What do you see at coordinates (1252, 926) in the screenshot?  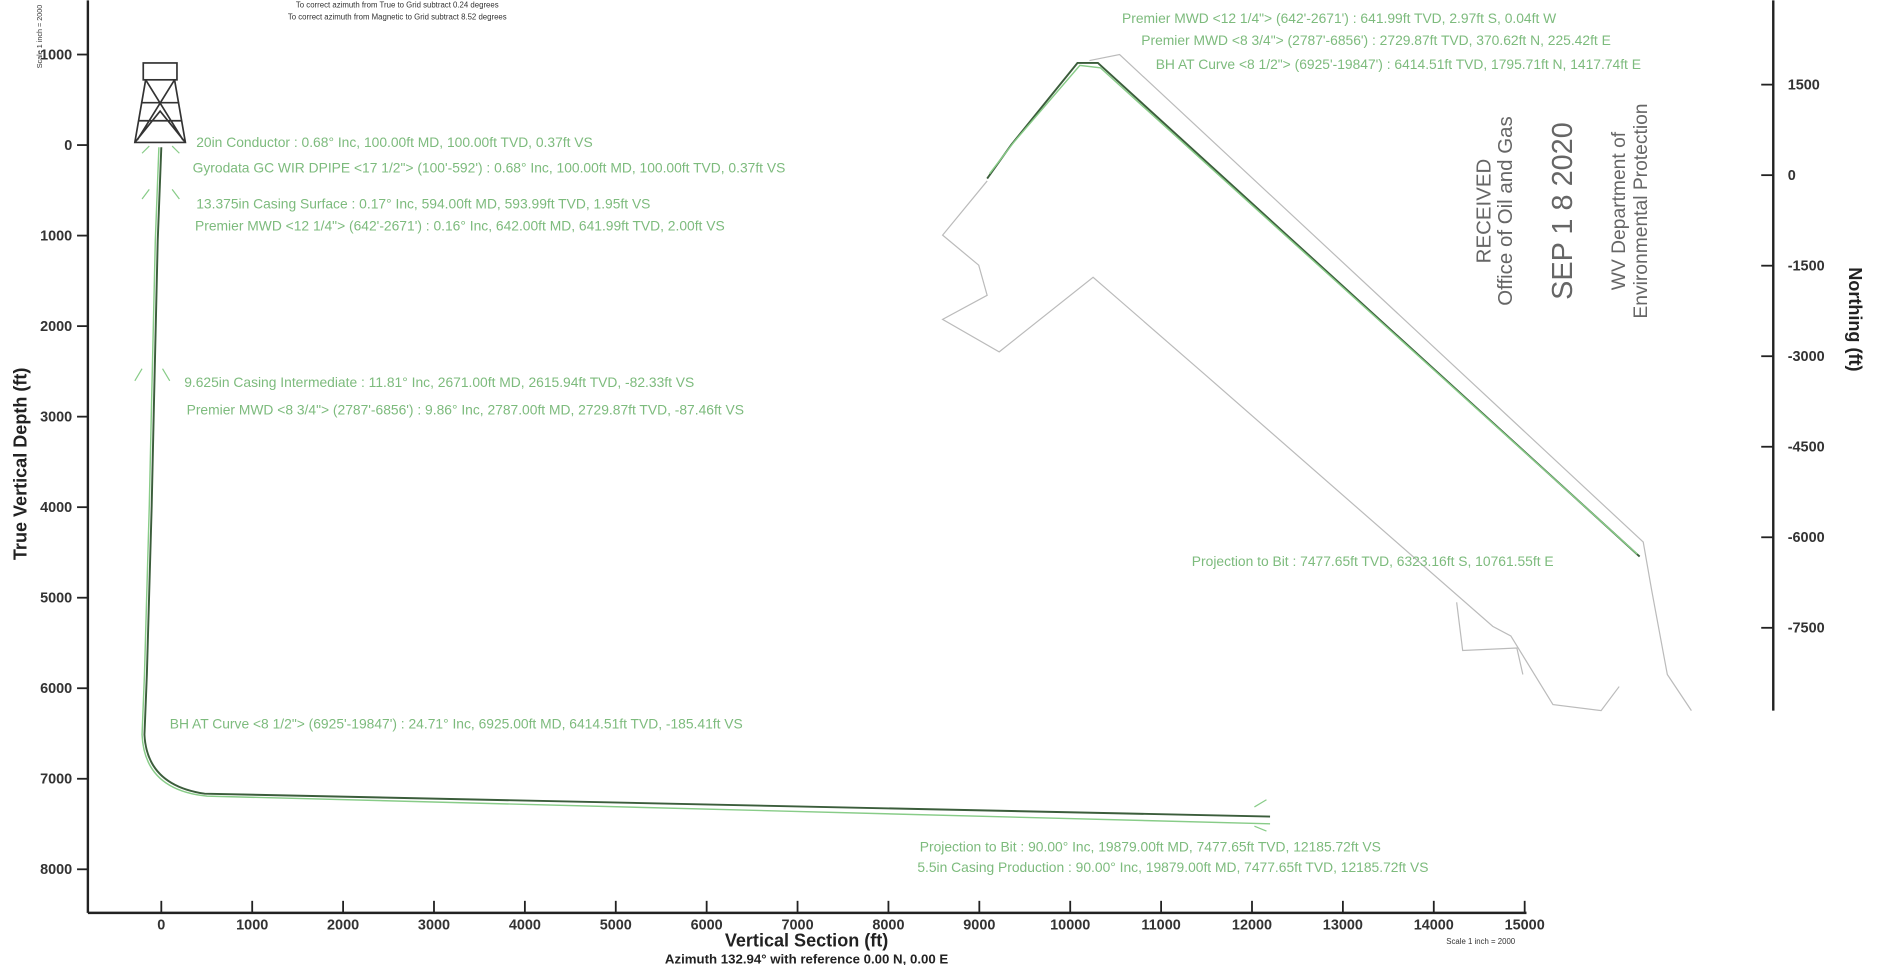 I see `x-tick-label: 12000` at bounding box center [1252, 926].